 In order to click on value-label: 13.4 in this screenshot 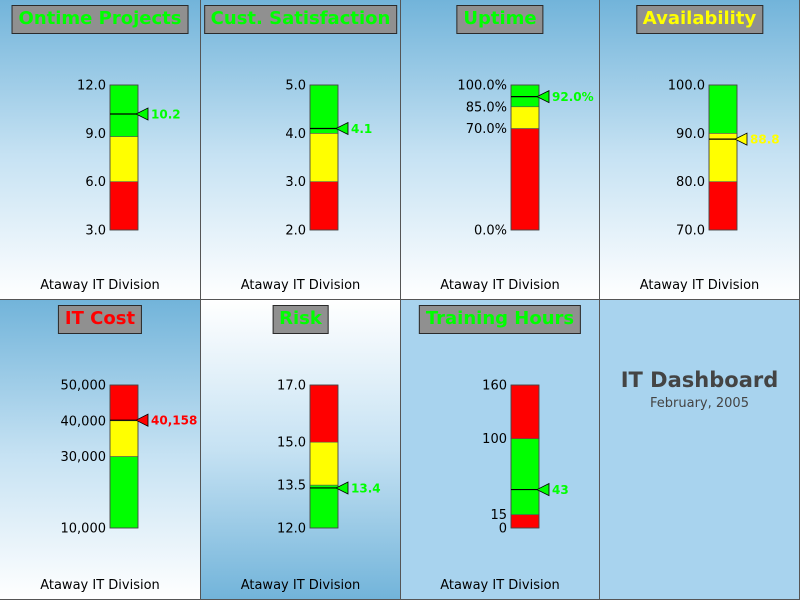, I will do `click(366, 488)`.